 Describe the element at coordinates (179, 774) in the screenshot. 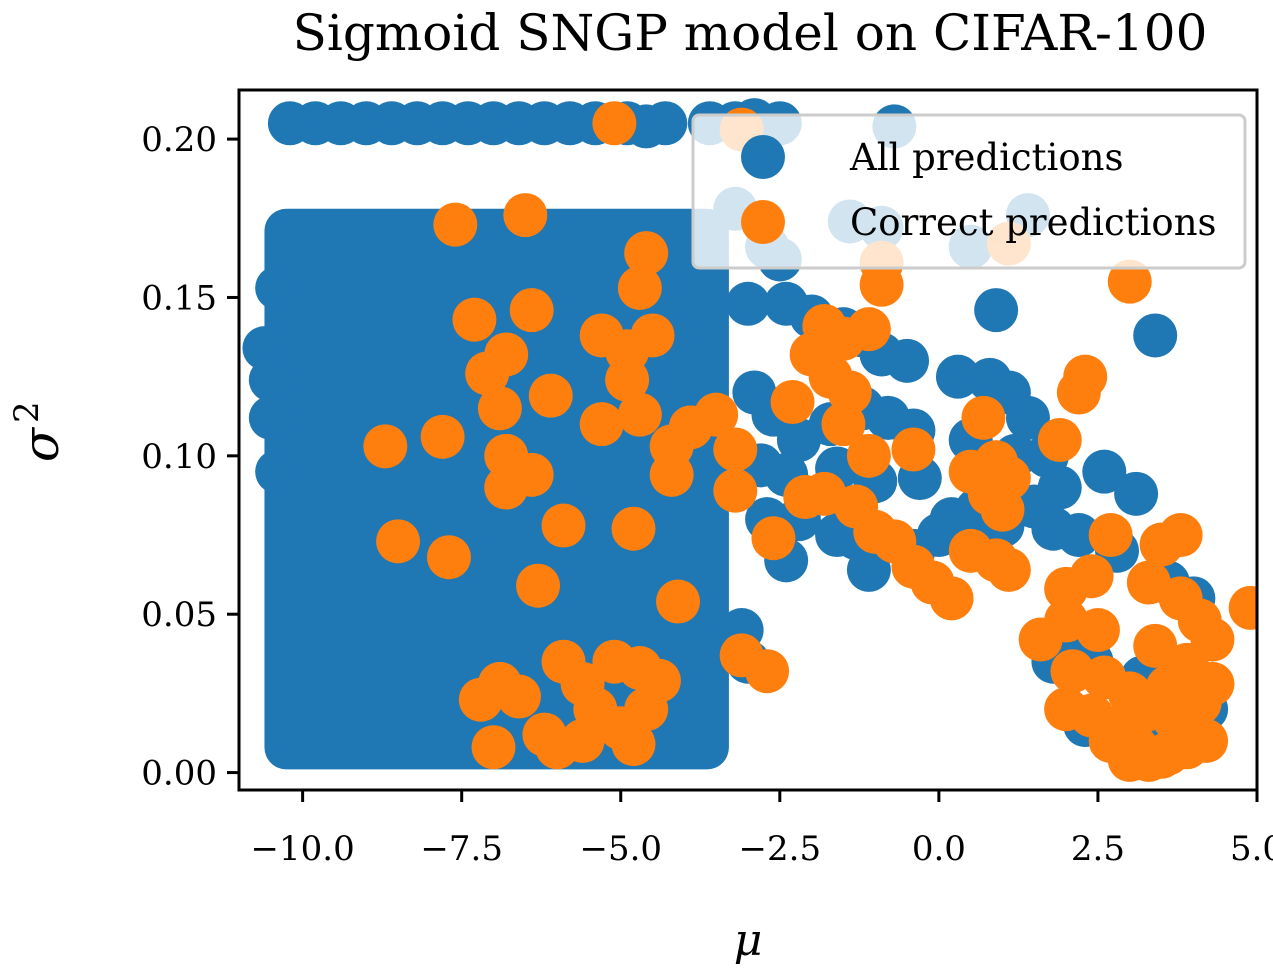

I see `y-tick-label: 0.00` at that location.